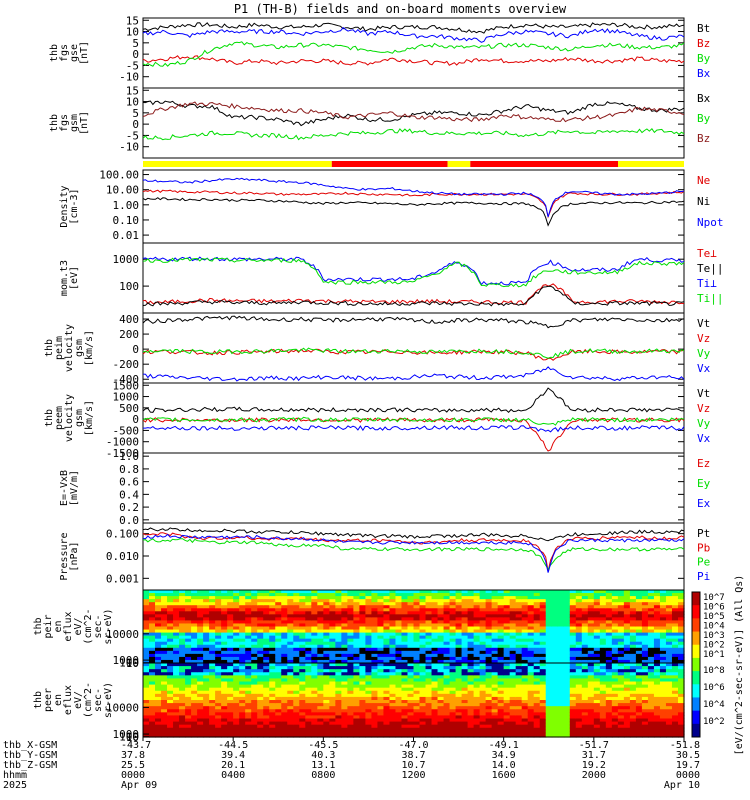 This screenshot has width=750, height=800. I want to click on mode-segment, so click(237, 164).